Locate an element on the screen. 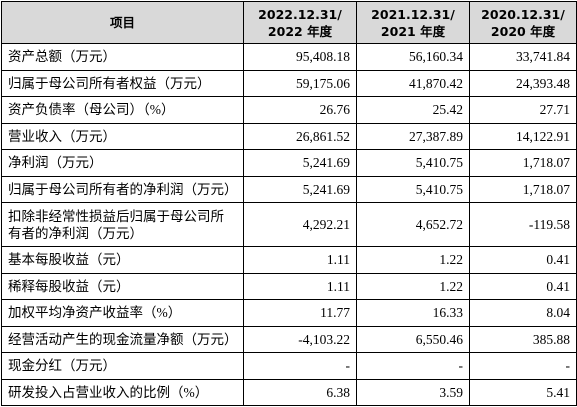 This screenshot has height=407, width=577. table-row: 现金分红（万元） - - - is located at coordinates (289, 366).